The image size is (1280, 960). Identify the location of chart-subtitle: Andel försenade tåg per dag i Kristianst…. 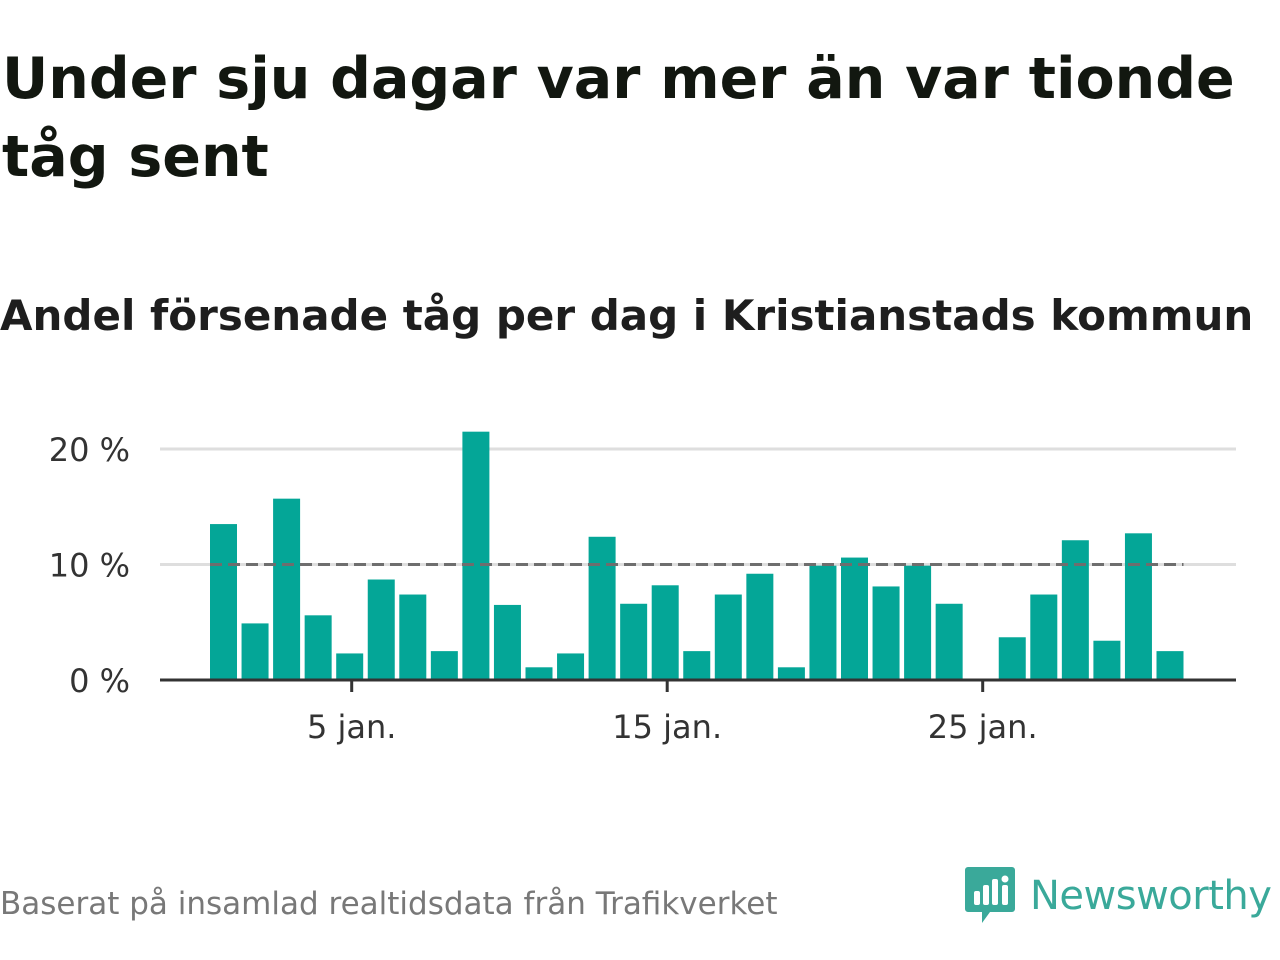
(627, 315).